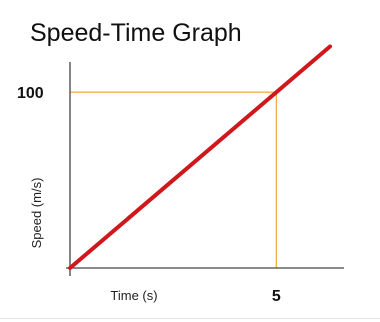 The width and height of the screenshot is (380, 322). What do you see at coordinates (190, 318) in the screenshot?
I see `bottom-divider` at bounding box center [190, 318].